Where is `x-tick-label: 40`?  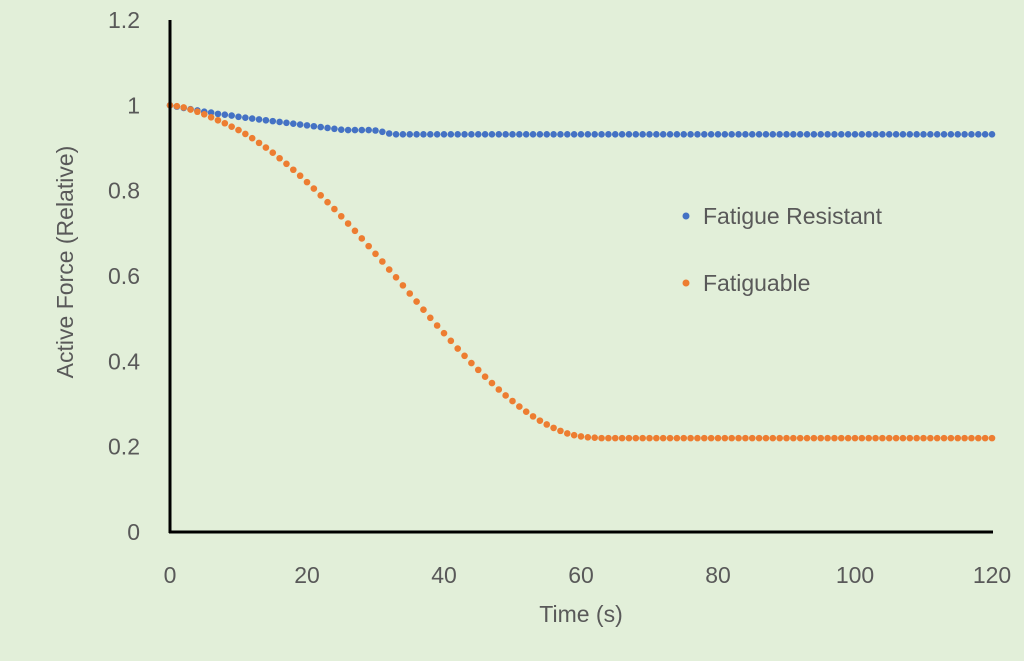
x-tick-label: 40 is located at coordinates (444, 575).